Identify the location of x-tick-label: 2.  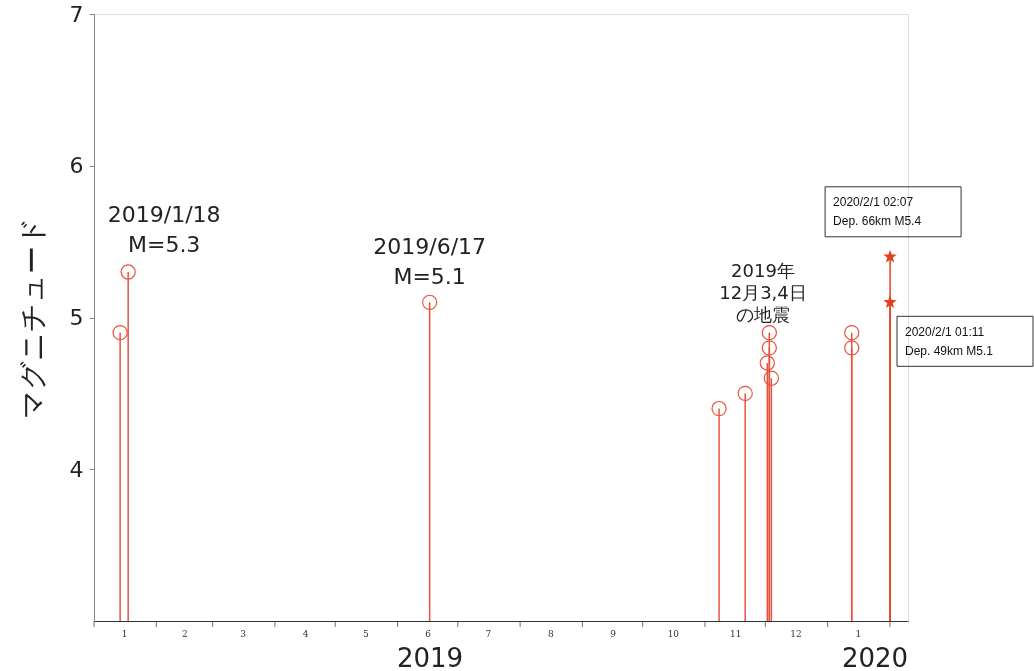
(185, 633).